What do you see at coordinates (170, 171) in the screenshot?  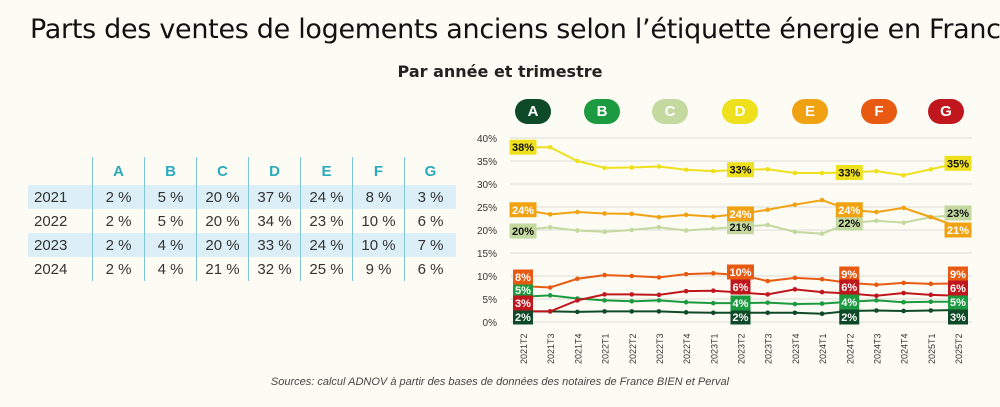 I see `header-b: B` at bounding box center [170, 171].